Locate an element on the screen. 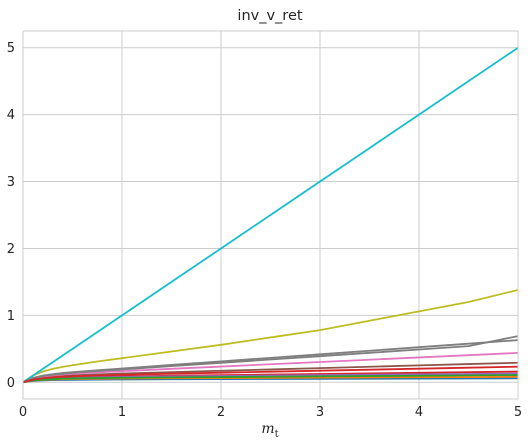  x-axis-label: mt is located at coordinates (269, 430).